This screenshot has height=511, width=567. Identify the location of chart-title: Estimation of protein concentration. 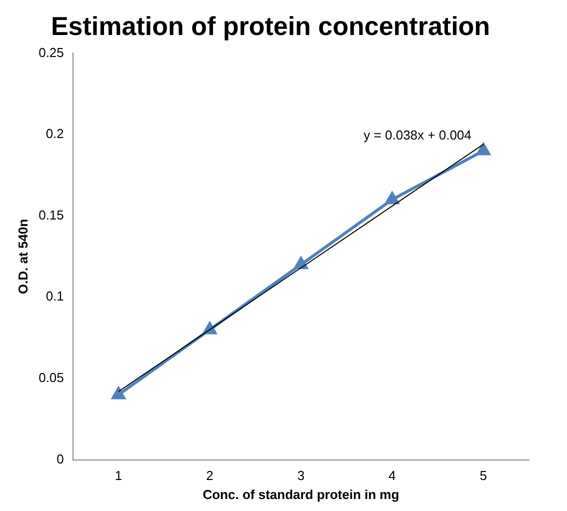
(270, 25).